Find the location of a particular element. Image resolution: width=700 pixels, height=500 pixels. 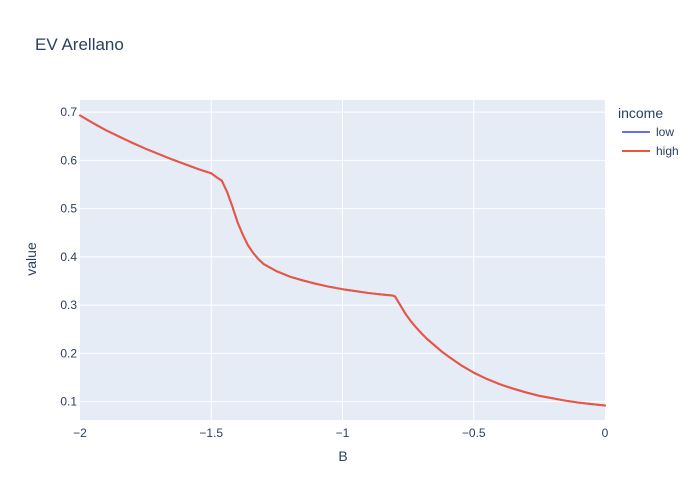

x-tick-label: −2 is located at coordinates (80, 433).